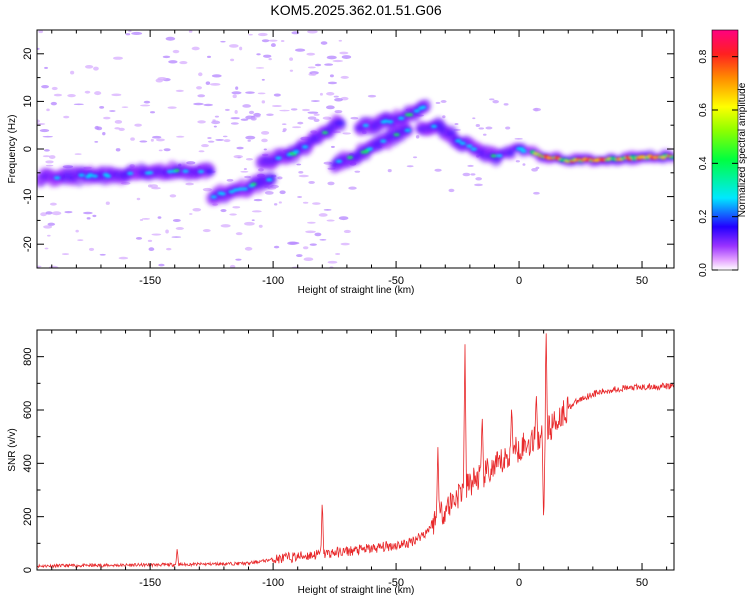 Image resolution: width=750 pixels, height=600 pixels. Describe the element at coordinates (363, 152) in the screenshot. I see `spectrogram-ridge-core` at that location.